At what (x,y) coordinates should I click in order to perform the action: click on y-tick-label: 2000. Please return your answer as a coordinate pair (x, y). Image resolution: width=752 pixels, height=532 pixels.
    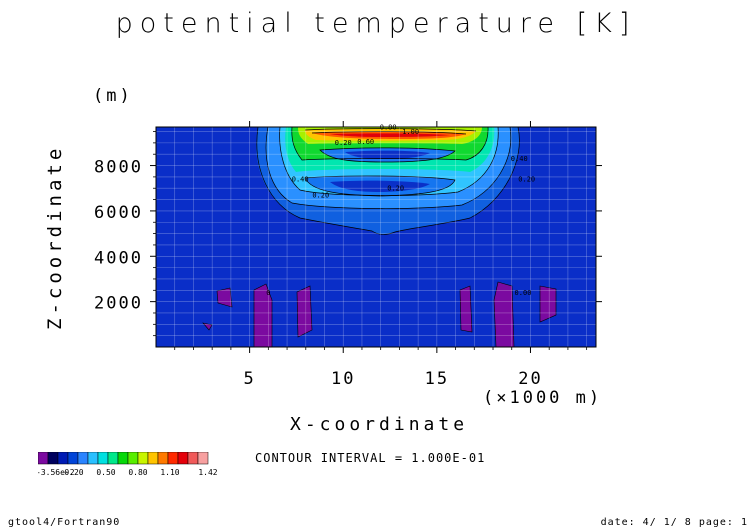
    Looking at the image, I should click on (118, 304).